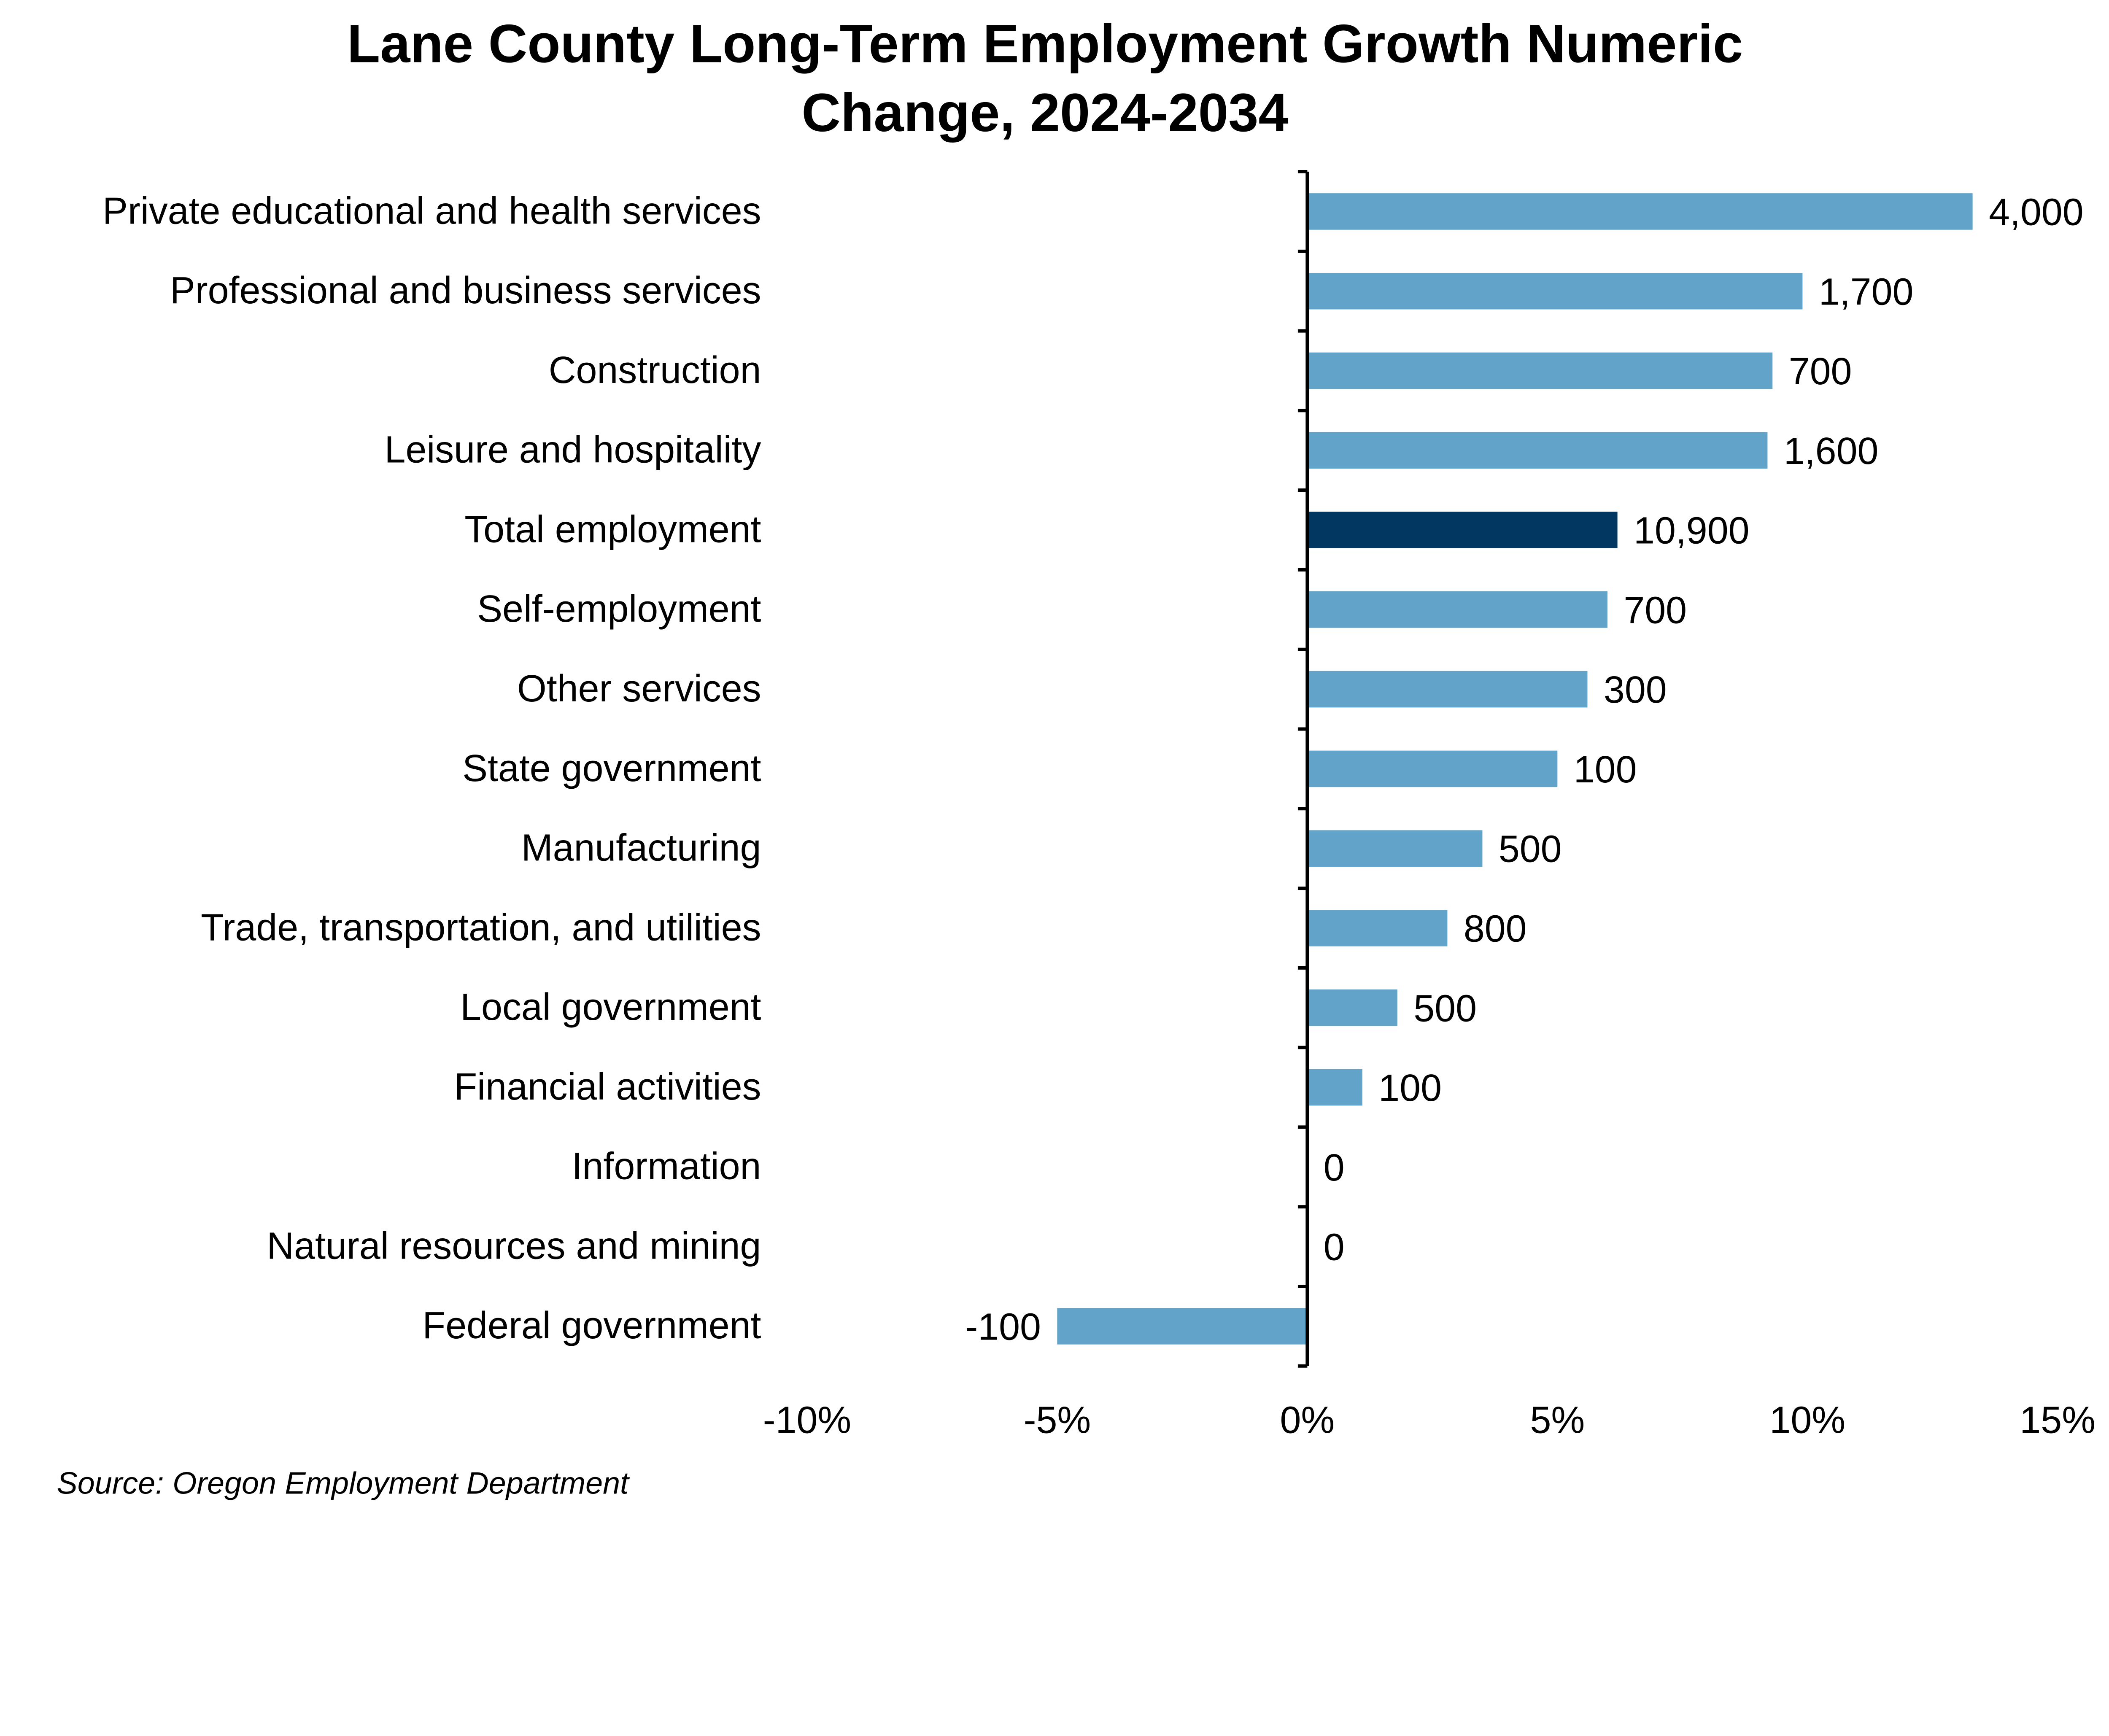  I want to click on category-label: Manufacturing, so click(641, 848).